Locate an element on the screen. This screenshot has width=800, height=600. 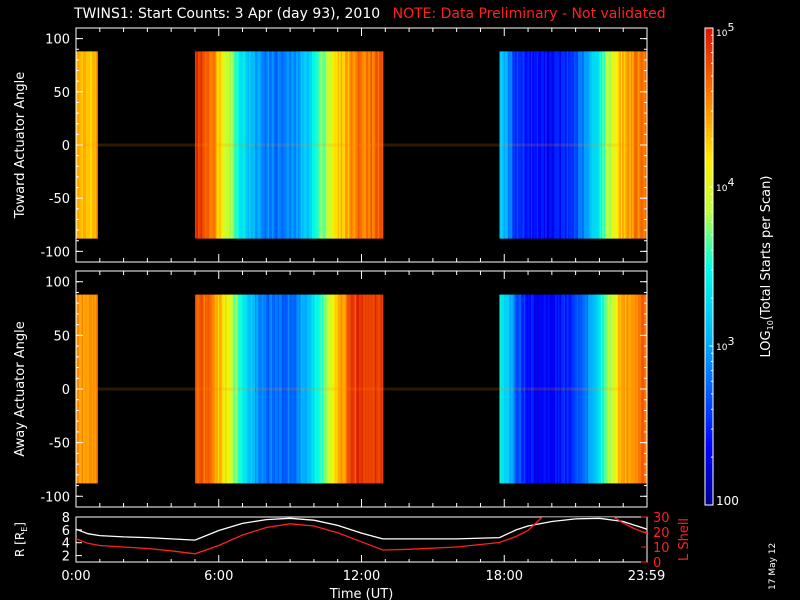
colorbar-tick-exp: 3 is located at coordinates (730, 341).